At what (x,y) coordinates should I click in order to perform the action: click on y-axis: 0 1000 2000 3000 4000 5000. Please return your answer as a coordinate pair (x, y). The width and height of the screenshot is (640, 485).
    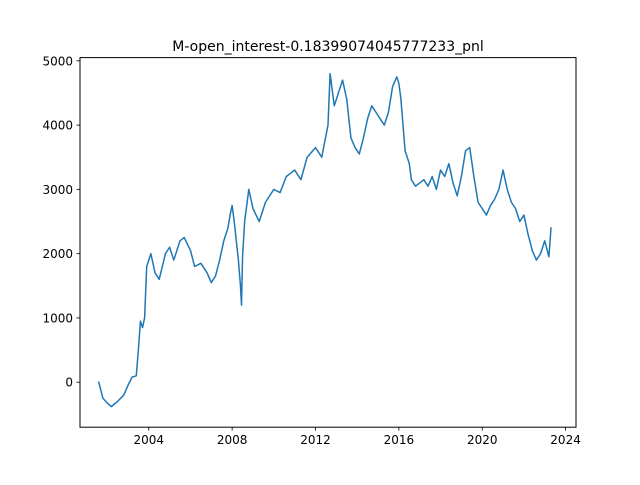
    Looking at the image, I should click on (61, 222).